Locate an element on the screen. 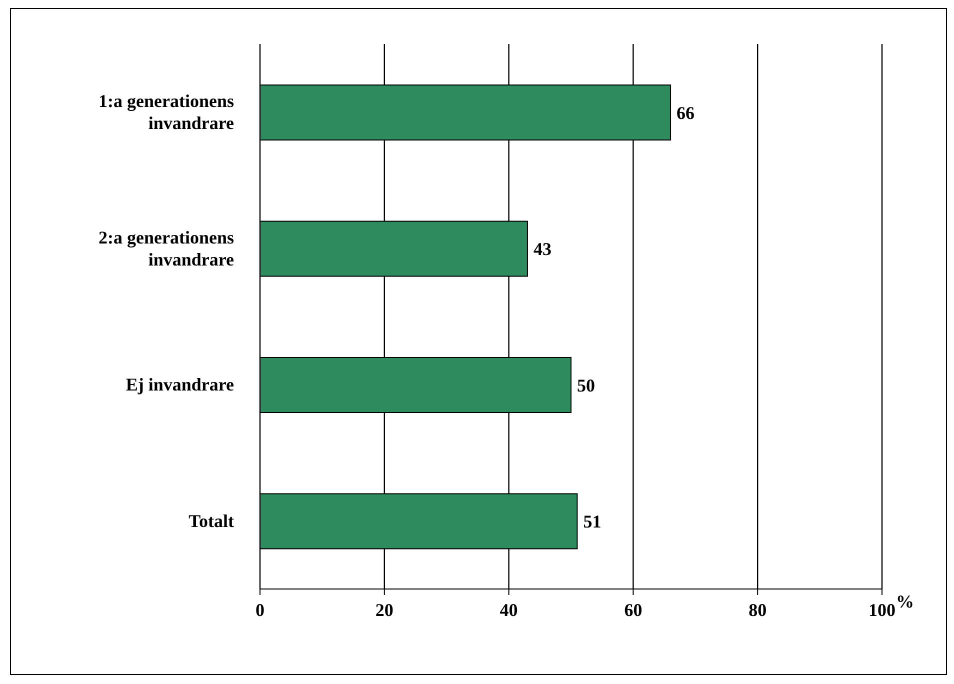  data-label: 51 is located at coordinates (592, 522).